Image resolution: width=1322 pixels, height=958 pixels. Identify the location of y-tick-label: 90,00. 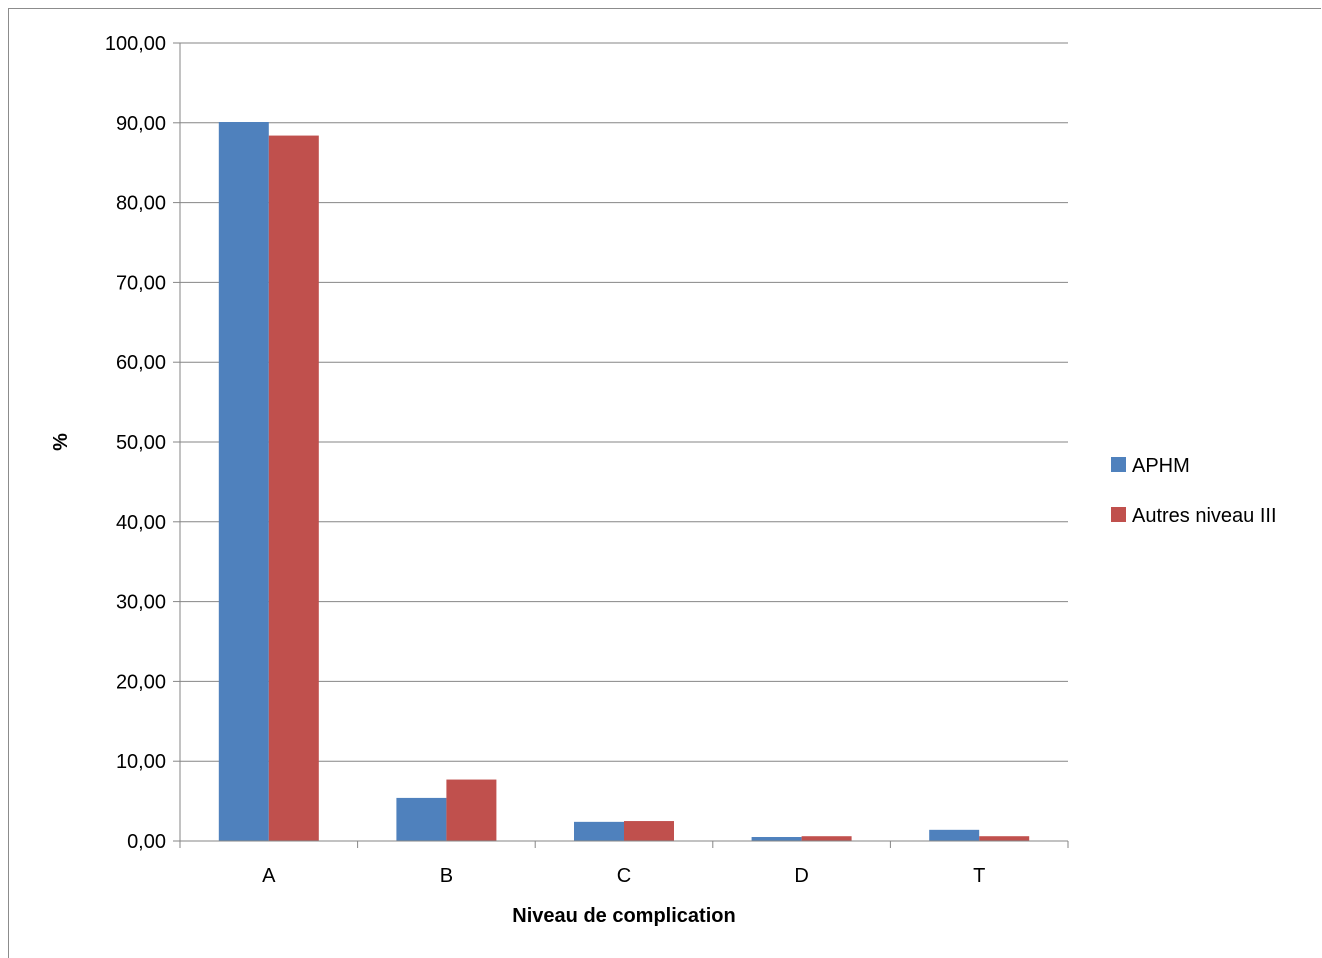
(141, 124).